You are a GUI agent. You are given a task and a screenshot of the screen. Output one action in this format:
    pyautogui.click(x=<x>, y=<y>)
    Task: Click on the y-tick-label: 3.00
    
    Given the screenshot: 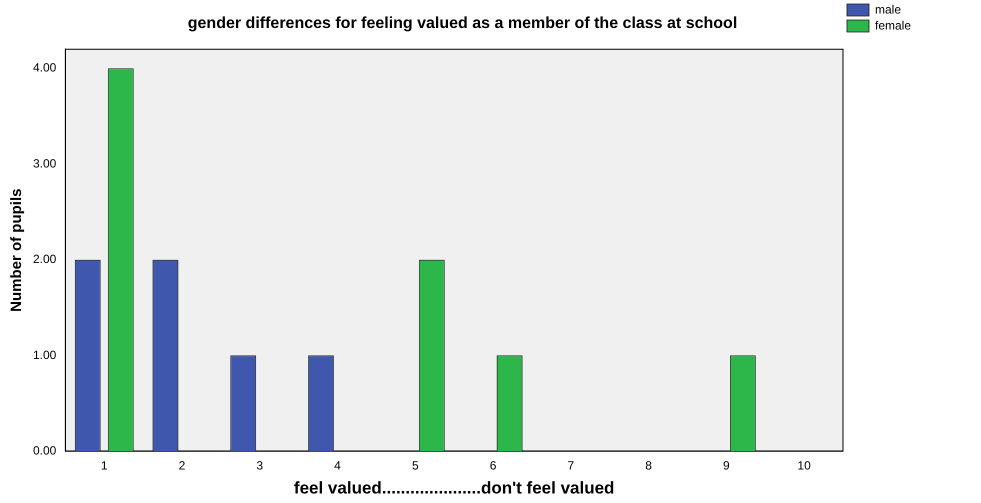 What is the action you would take?
    pyautogui.click(x=44, y=163)
    